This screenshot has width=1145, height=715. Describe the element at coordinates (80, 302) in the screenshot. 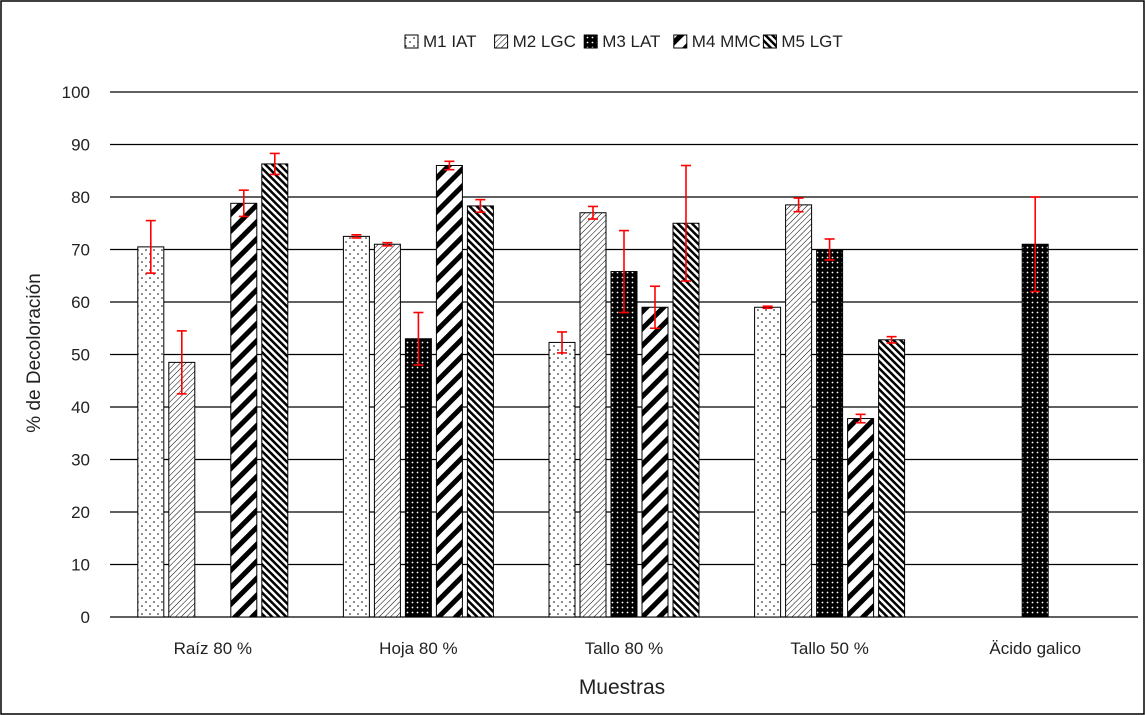

I see `y-tick-label: 60` at that location.